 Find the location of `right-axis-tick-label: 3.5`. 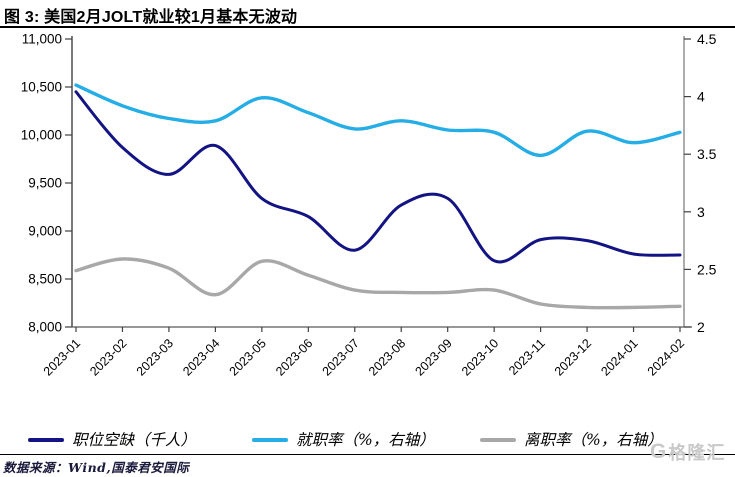

right-axis-tick-label: 3.5 is located at coordinates (707, 154).